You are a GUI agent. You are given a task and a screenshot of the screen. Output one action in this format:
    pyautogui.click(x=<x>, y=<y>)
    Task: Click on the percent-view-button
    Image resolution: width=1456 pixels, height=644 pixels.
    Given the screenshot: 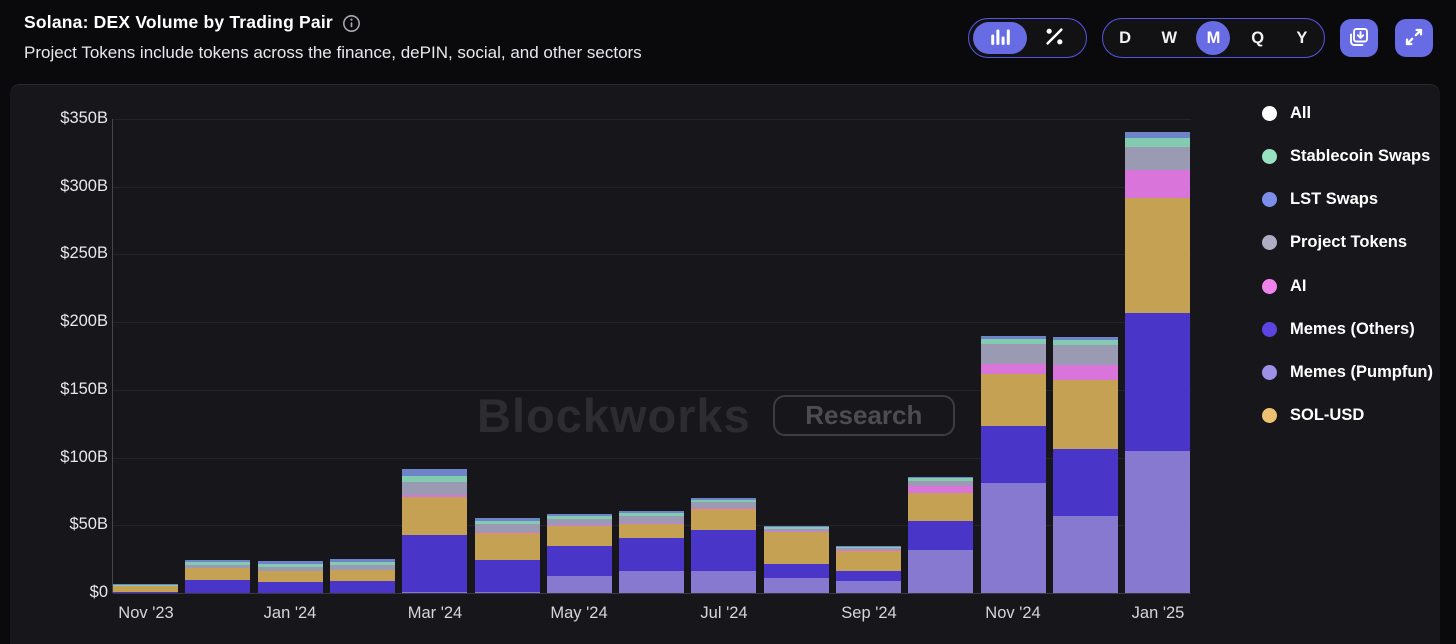 What is the action you would take?
    pyautogui.click(x=1054, y=38)
    